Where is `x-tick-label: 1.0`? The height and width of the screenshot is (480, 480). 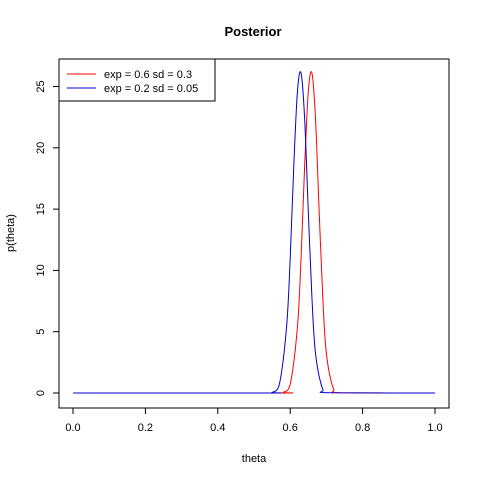 x-tick-label: 1.0 is located at coordinates (434, 428).